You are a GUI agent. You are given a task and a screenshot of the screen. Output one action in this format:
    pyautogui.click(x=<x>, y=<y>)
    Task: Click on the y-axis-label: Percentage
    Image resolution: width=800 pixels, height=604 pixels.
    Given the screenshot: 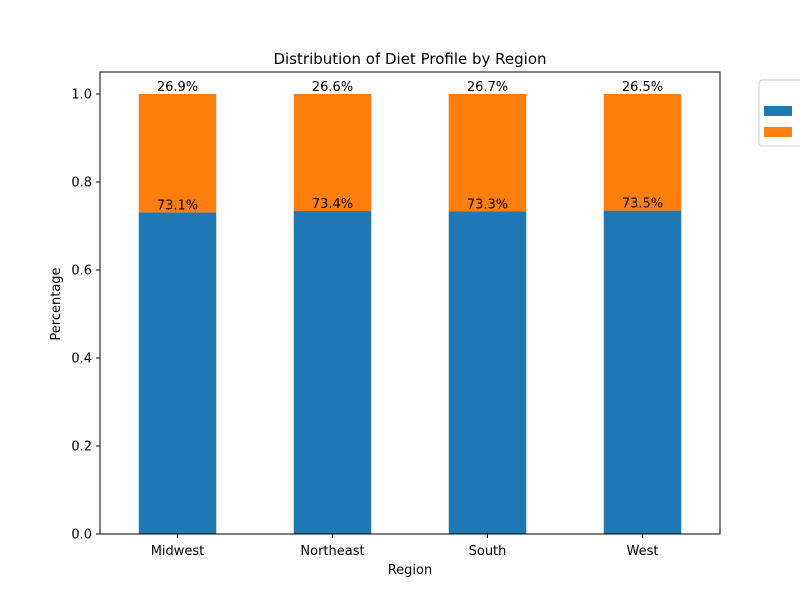 What is the action you would take?
    pyautogui.click(x=56, y=303)
    